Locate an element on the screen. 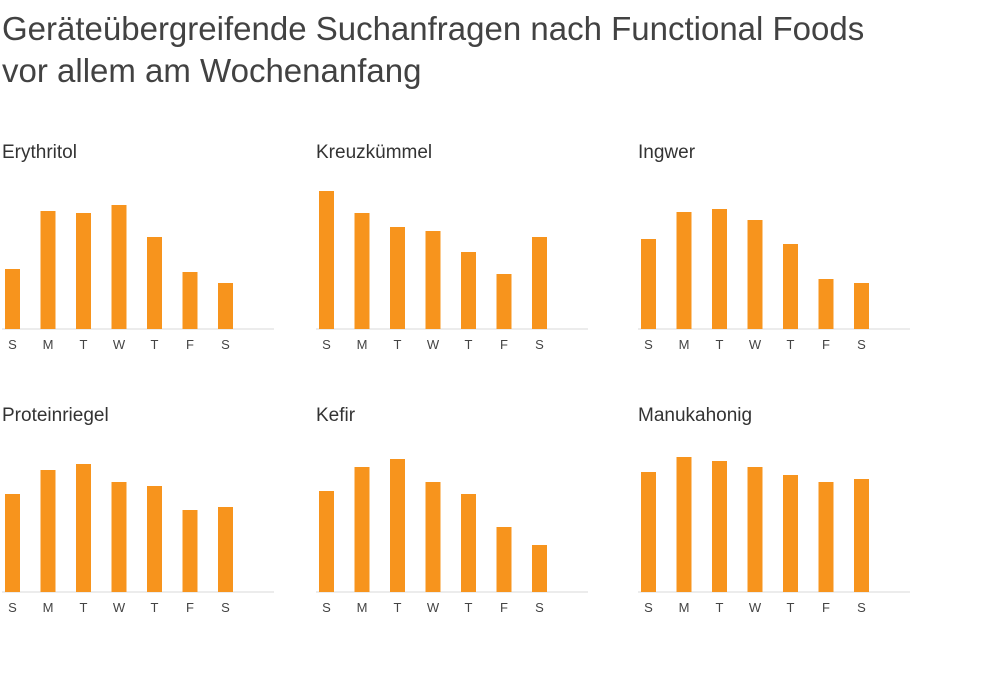  chart-title: Kefir is located at coordinates (336, 415).